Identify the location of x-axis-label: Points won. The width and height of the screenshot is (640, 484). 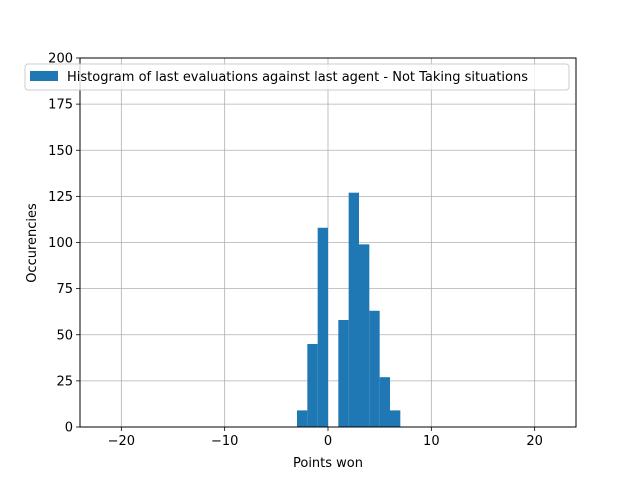
(328, 463).